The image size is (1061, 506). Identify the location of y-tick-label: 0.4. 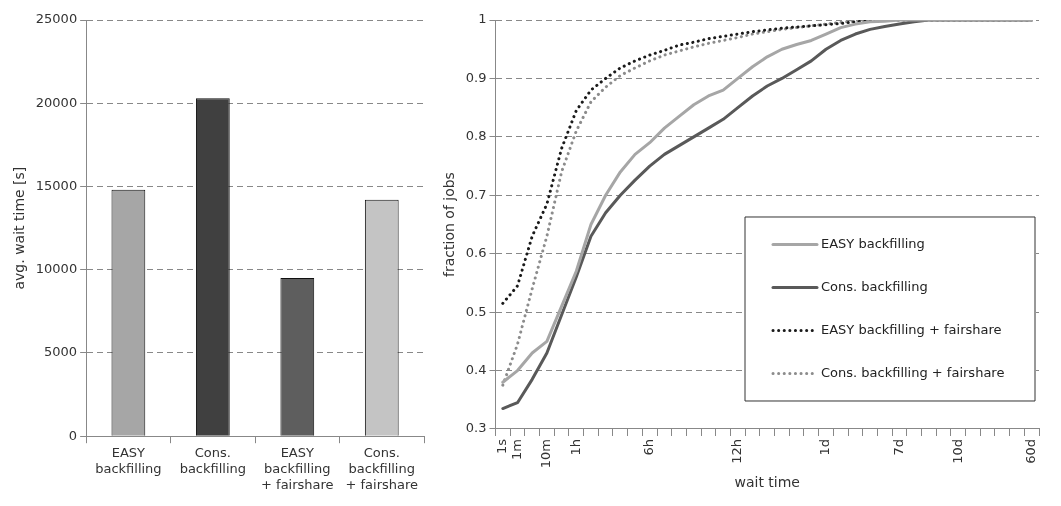
(476, 369).